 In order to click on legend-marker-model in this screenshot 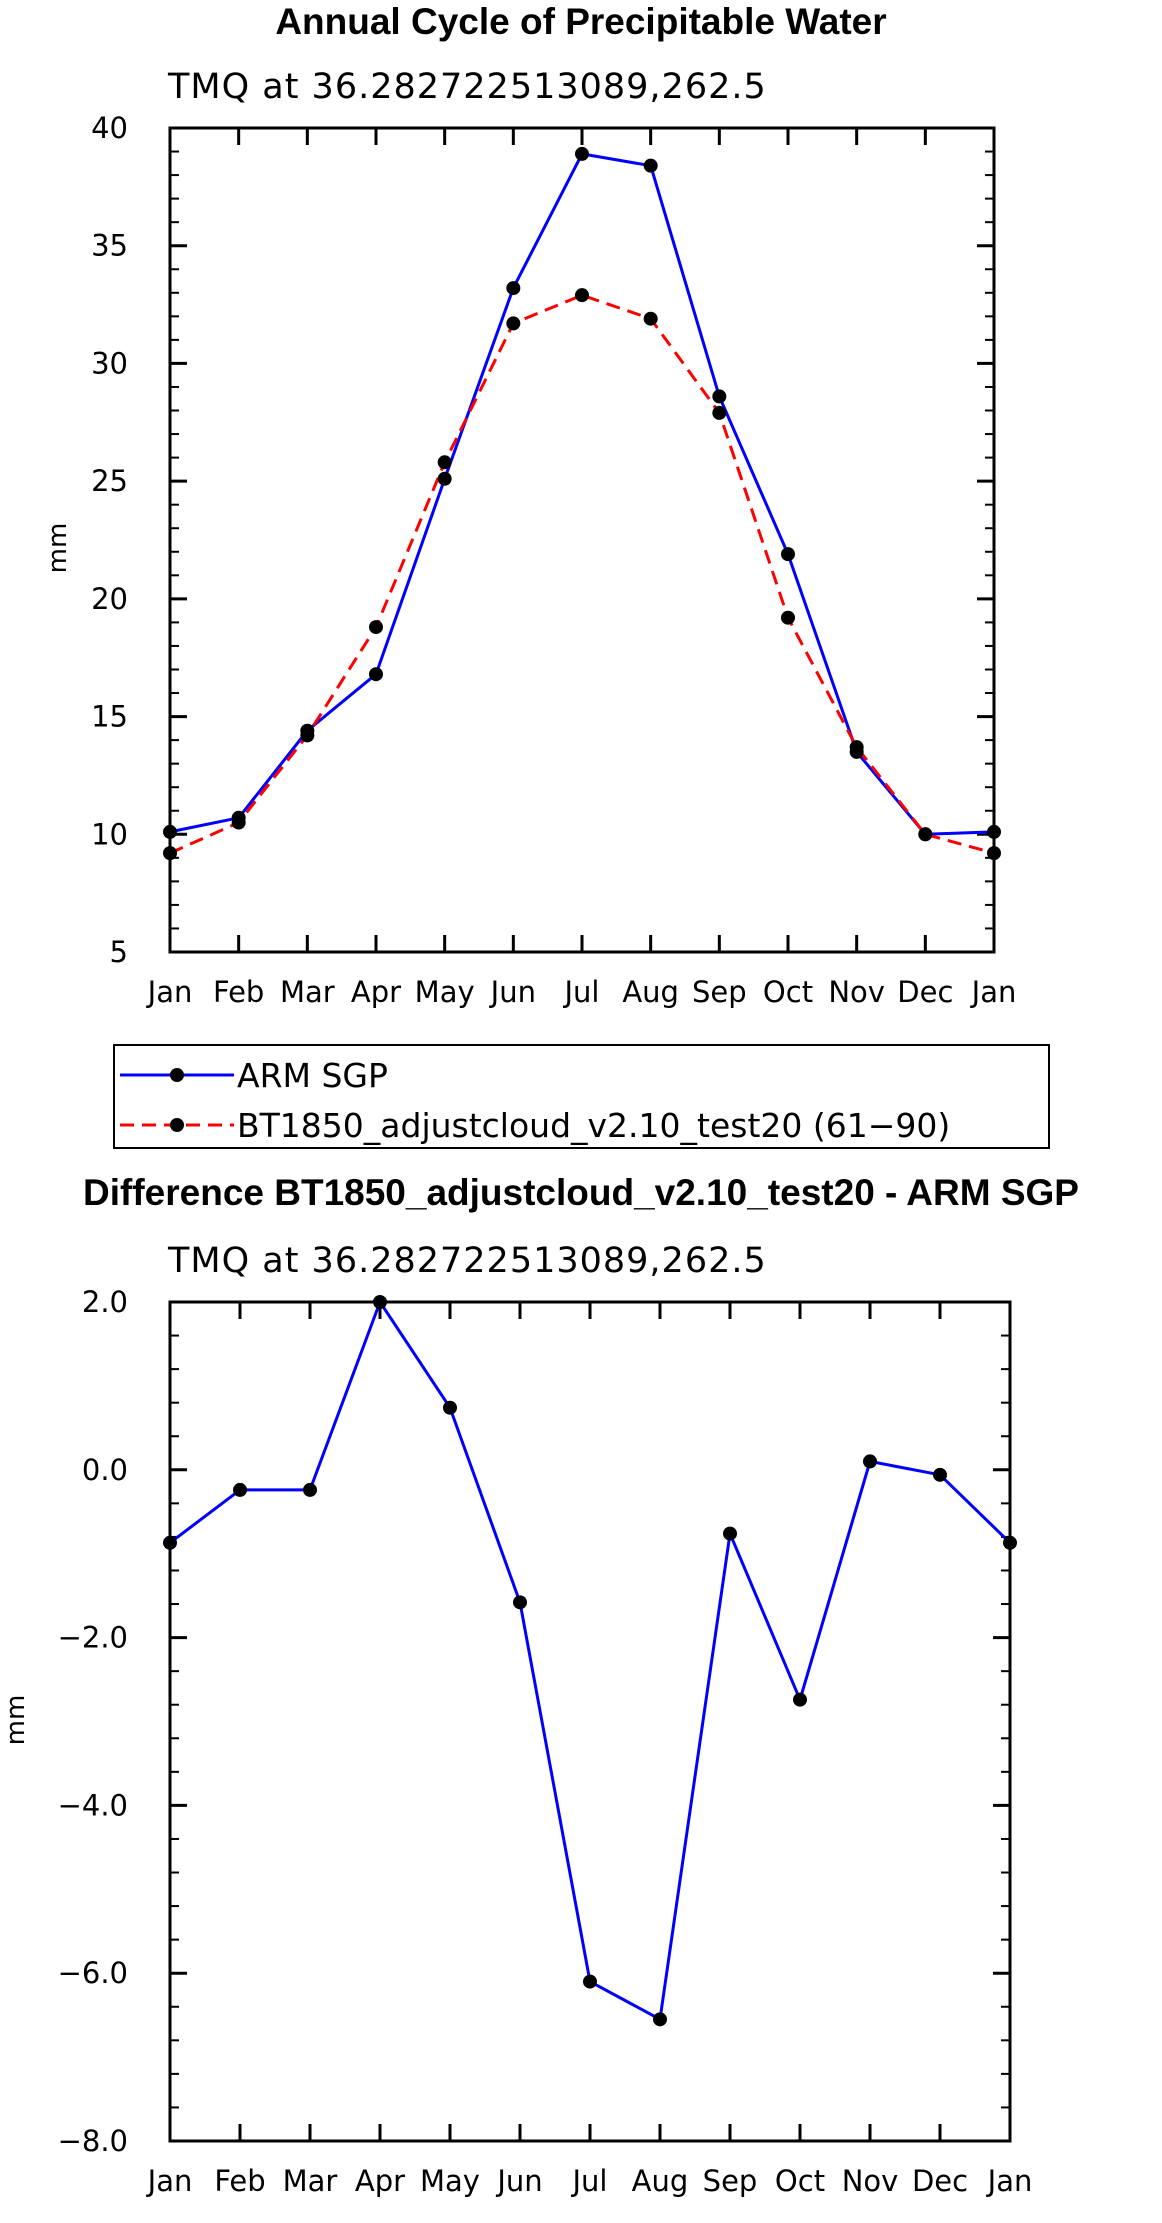, I will do `click(177, 1125)`.